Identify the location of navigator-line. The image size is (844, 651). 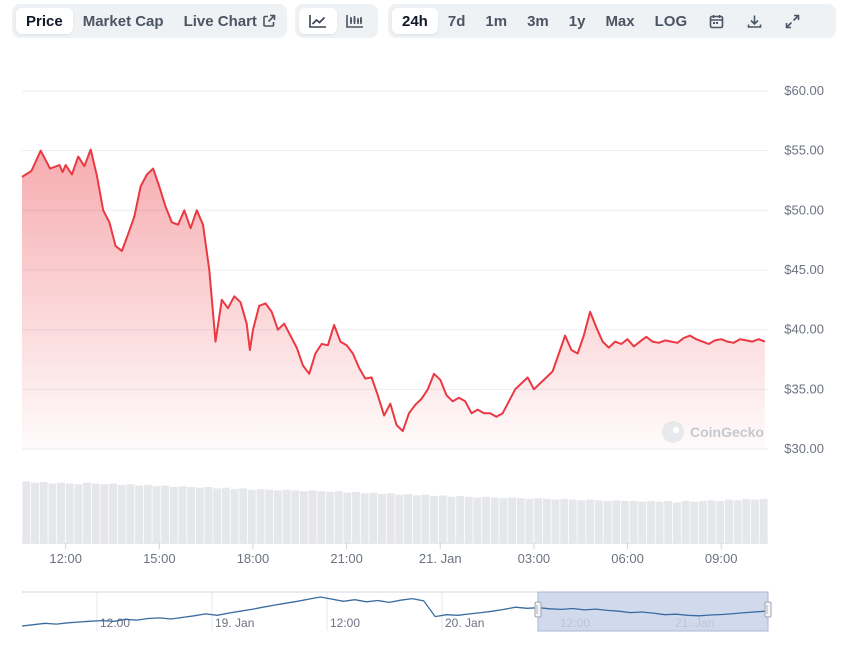
(395, 611).